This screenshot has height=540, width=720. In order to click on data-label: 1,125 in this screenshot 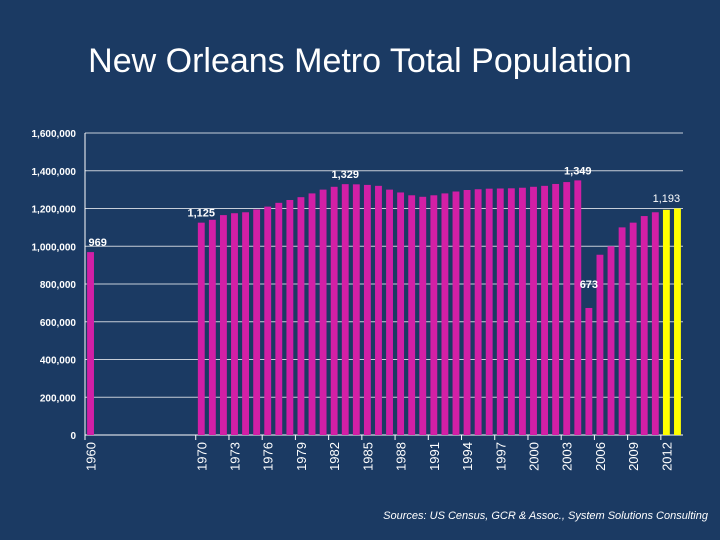, I will do `click(202, 214)`.